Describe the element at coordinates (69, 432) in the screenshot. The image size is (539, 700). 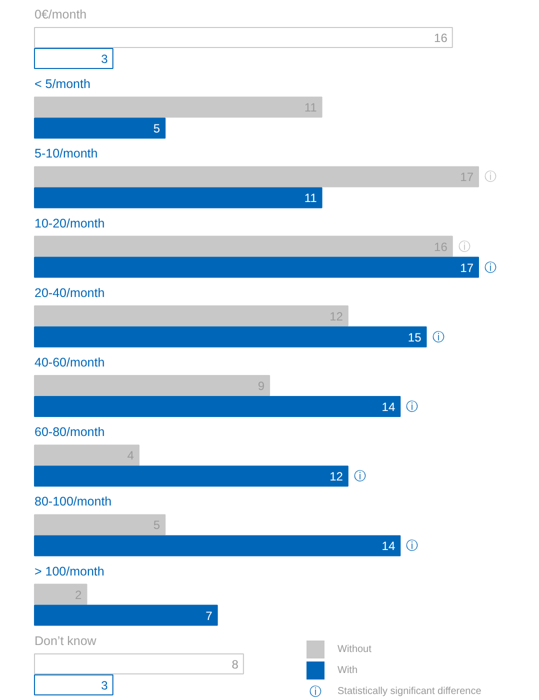
I see `y-tick-label: 60-80/month` at that location.